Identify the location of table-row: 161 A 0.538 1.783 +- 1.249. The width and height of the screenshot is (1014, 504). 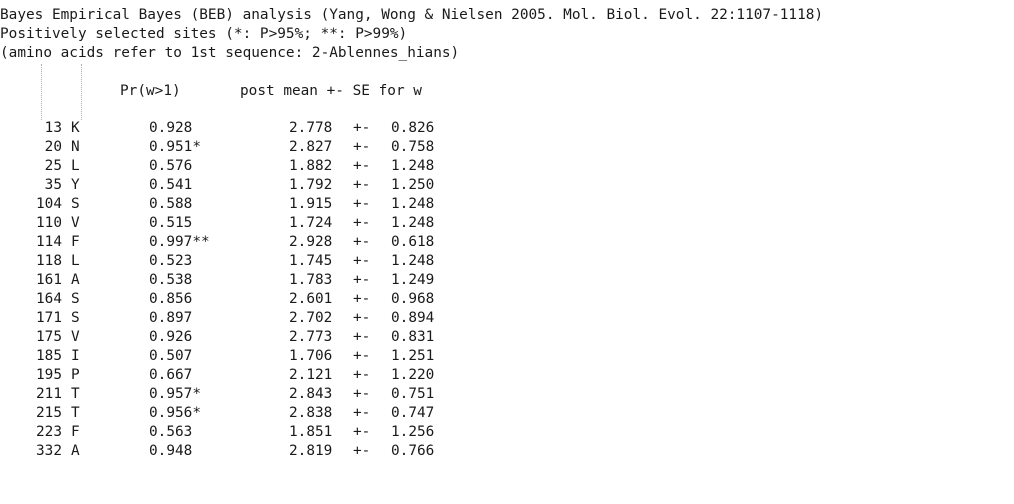
(225, 280).